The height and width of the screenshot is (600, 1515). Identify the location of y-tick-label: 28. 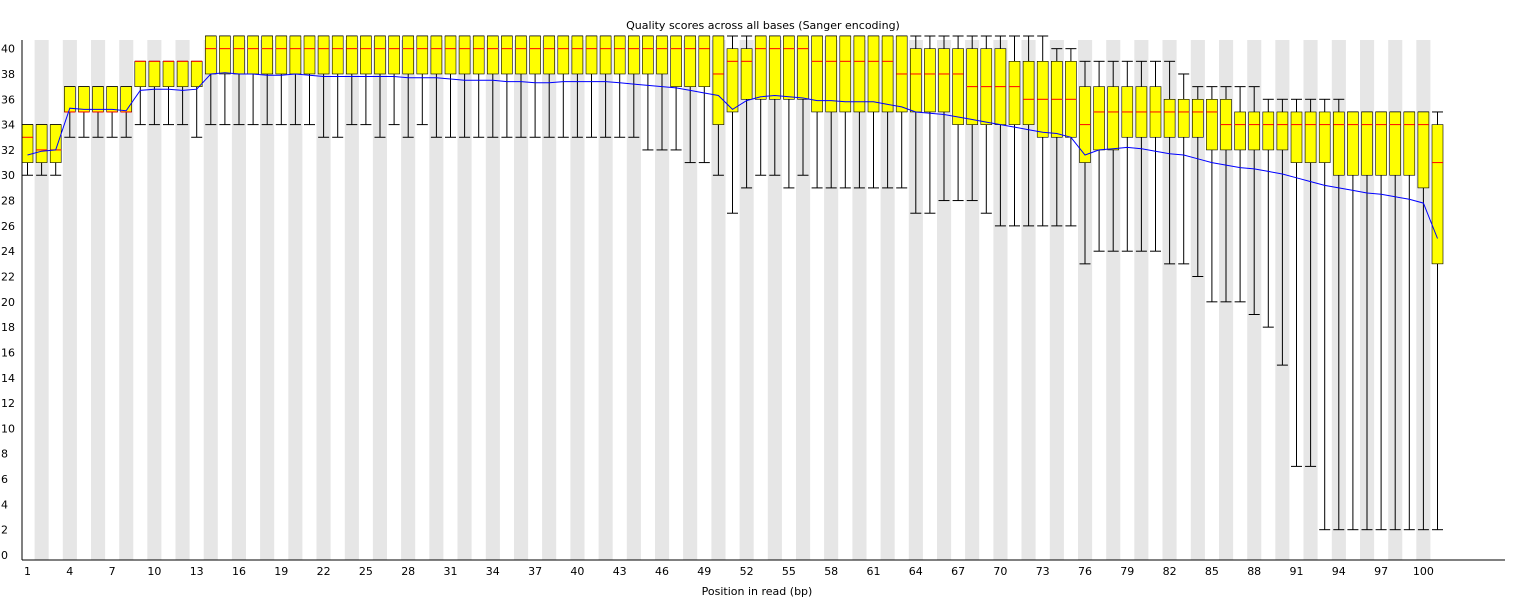
(8, 201).